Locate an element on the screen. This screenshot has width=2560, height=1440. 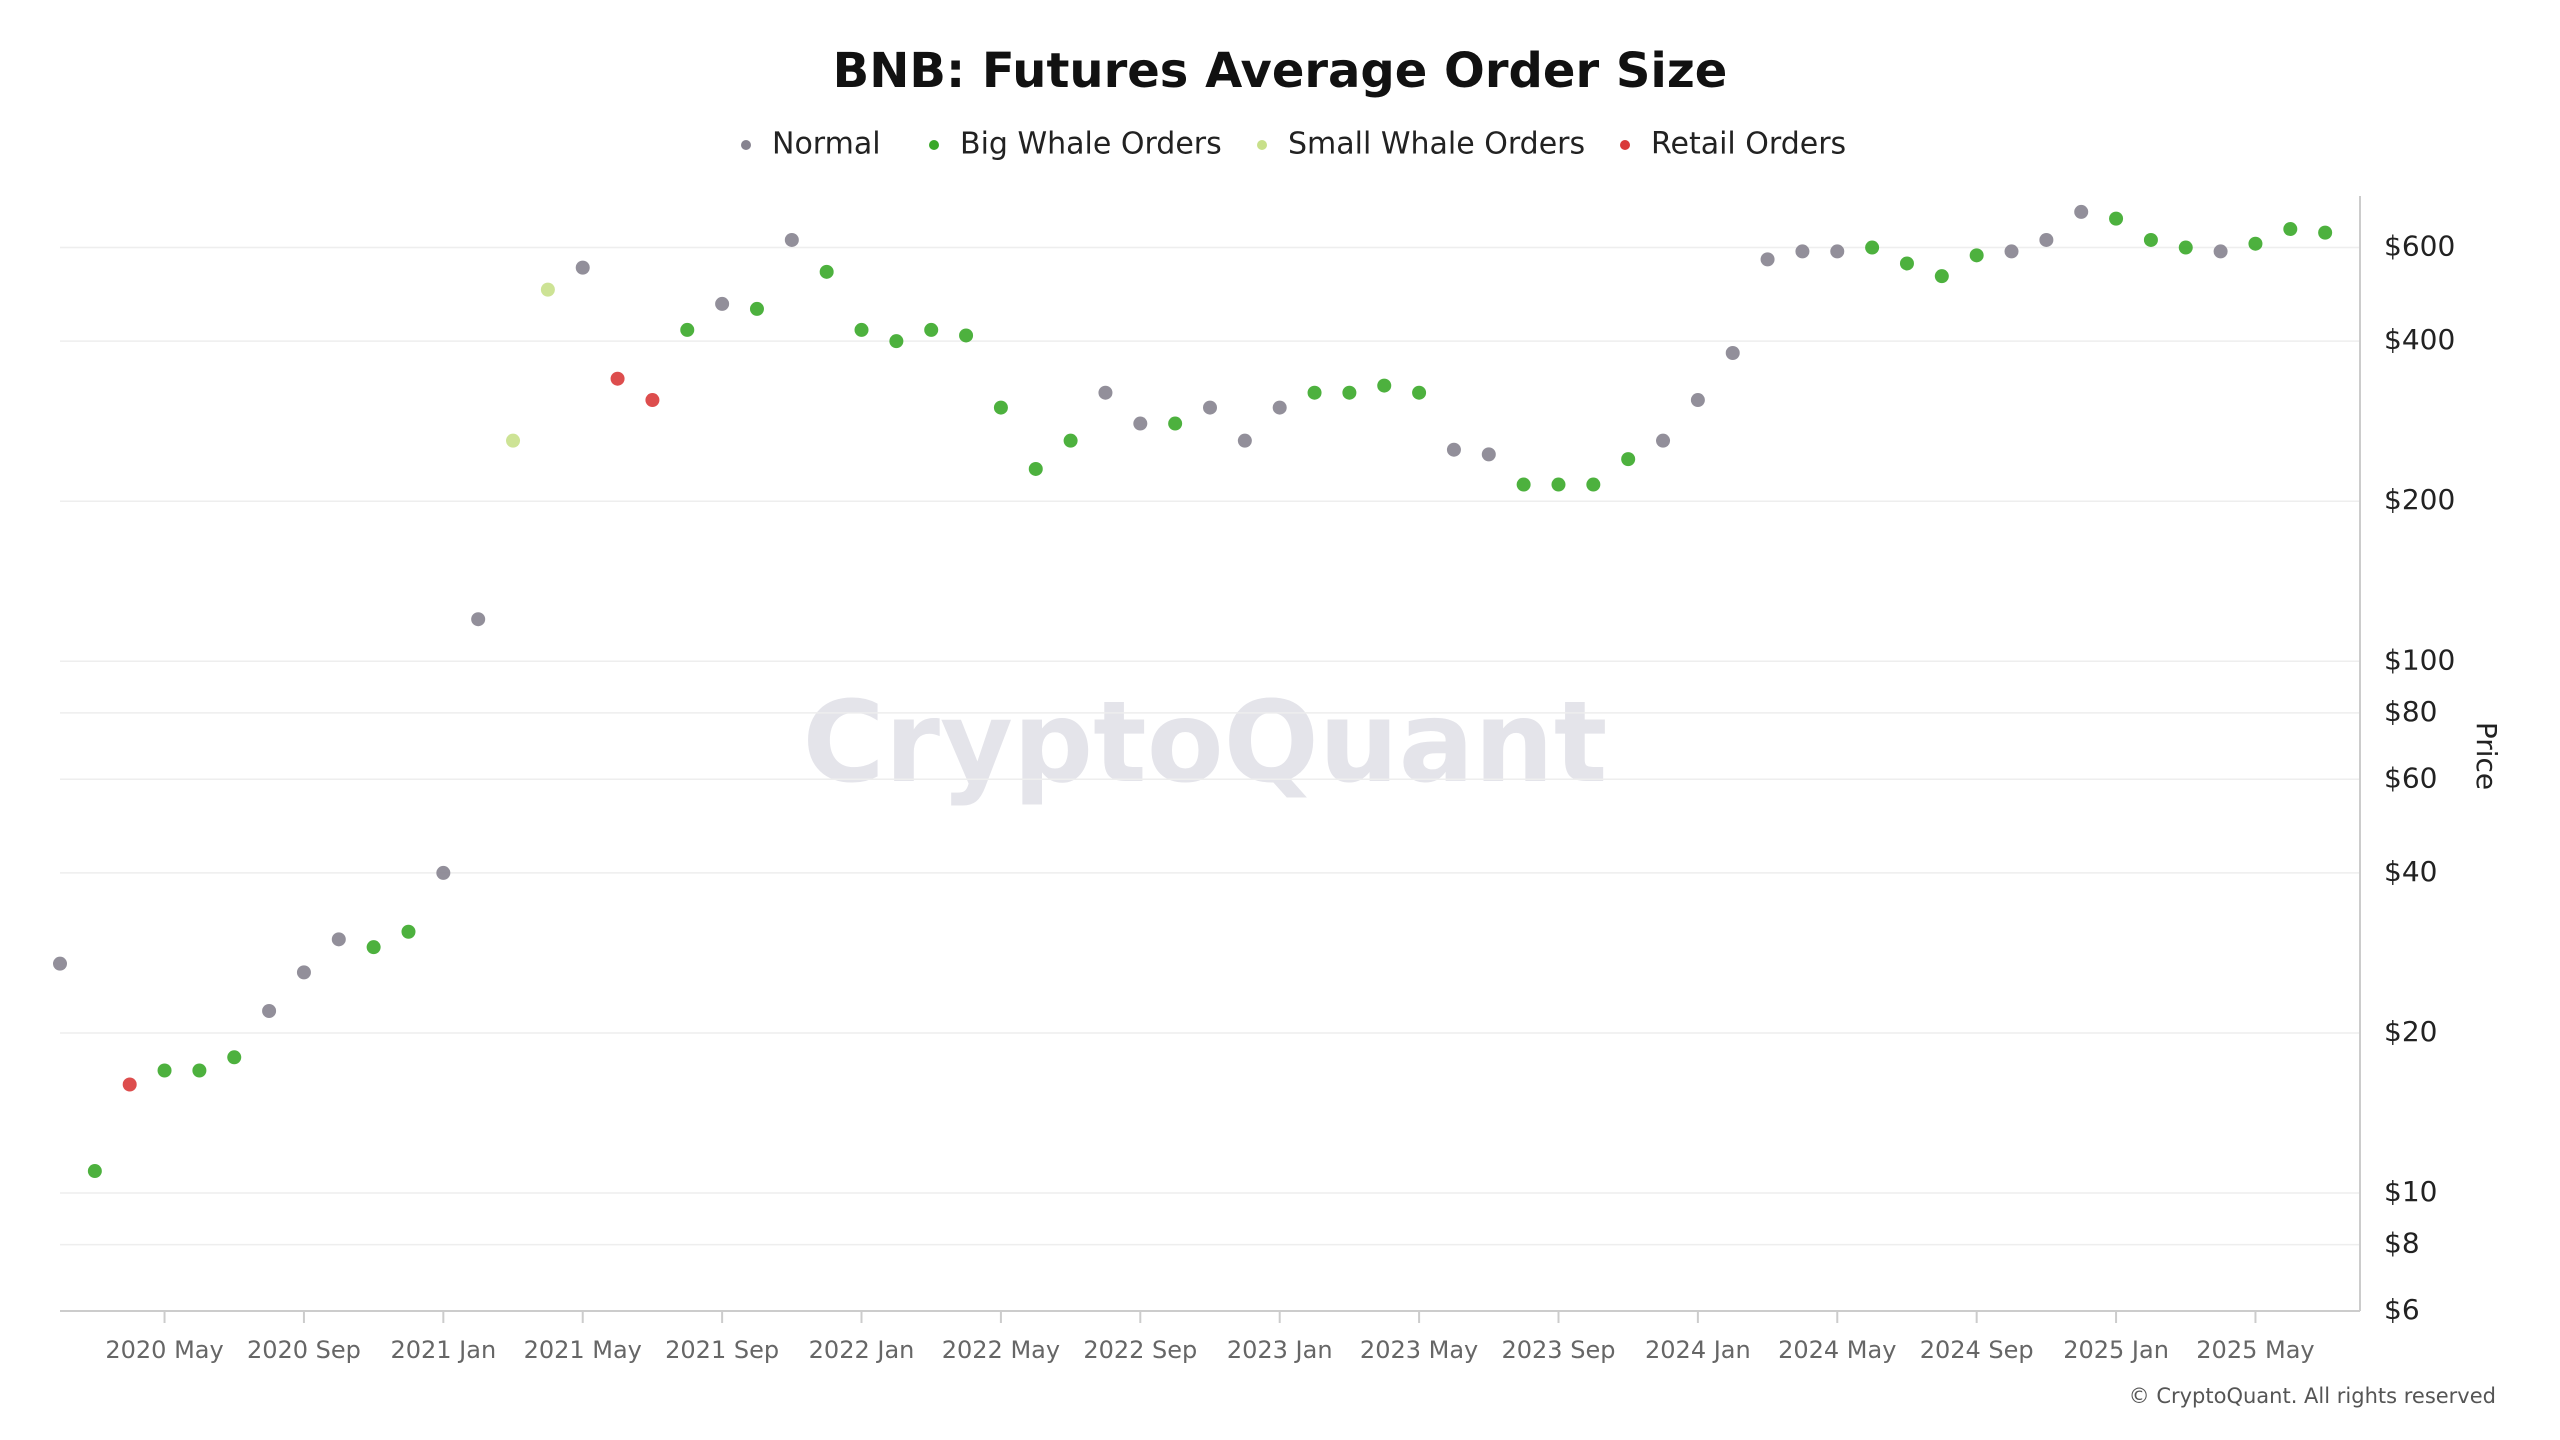
x-tick-label: 2020 May is located at coordinates (164, 1350).